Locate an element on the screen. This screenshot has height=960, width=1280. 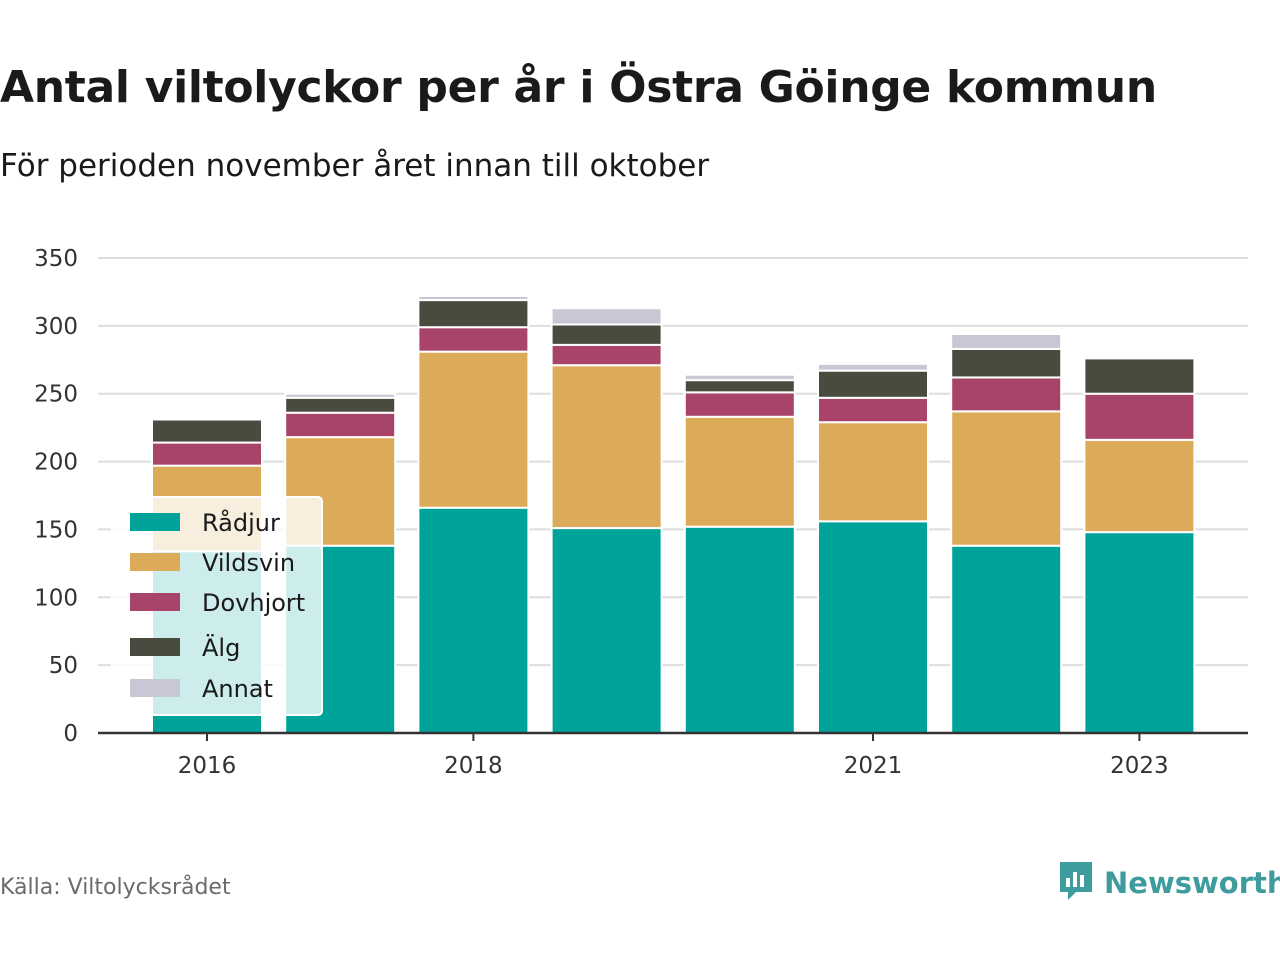
y-tick-label: 100 is located at coordinates (56, 598).